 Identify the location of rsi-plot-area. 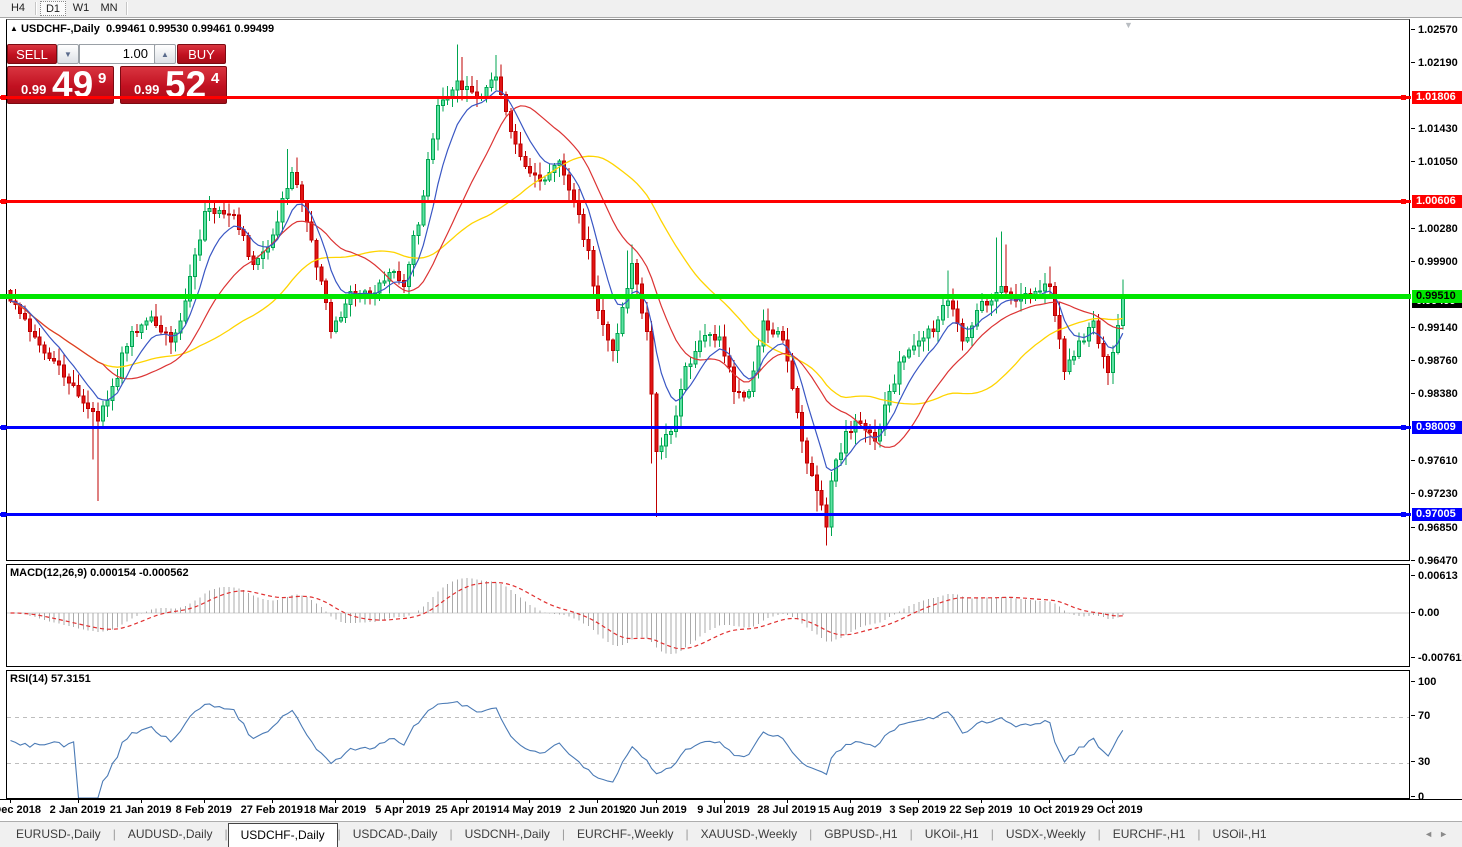
(708, 734).